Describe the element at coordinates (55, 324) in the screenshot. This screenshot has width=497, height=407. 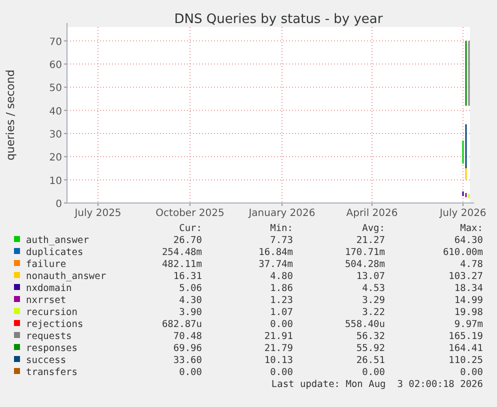
I see `legend-label: rejections` at that location.